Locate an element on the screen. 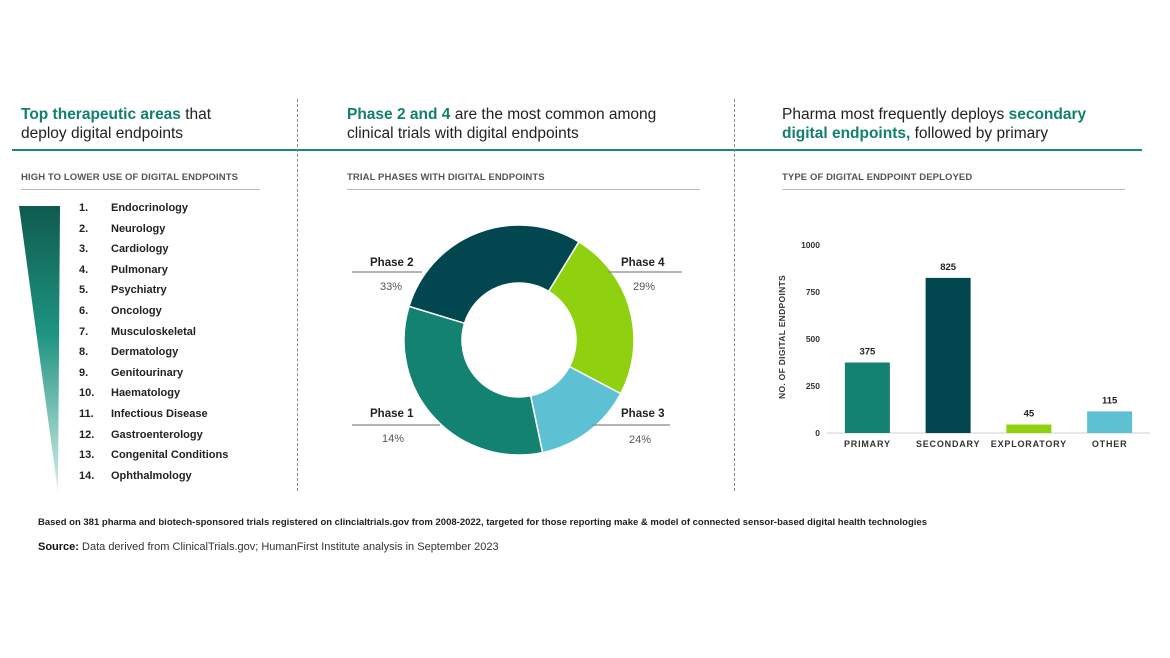 Image resolution: width=1170 pixels, height=658 pixels. y-tick-label: 750 is located at coordinates (813, 292).